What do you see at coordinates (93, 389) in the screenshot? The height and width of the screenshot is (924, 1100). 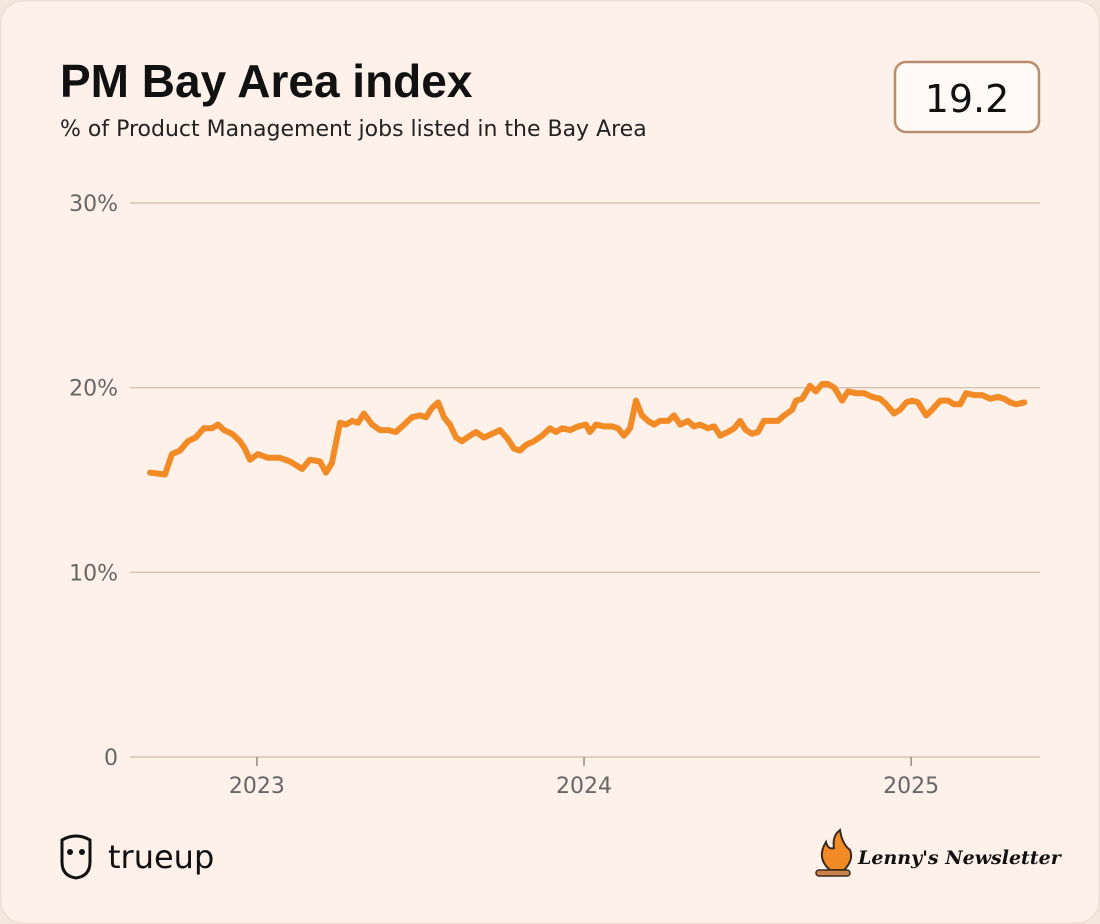 I see `y-tick-label: 20%` at bounding box center [93, 389].